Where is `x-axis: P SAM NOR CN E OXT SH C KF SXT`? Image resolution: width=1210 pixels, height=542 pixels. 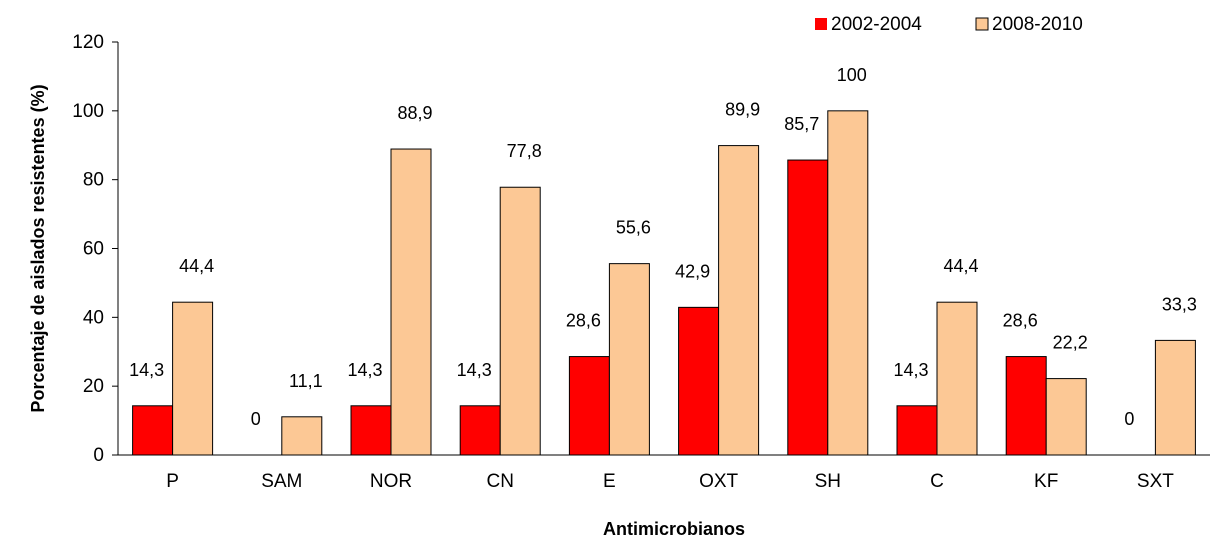 x-axis: P SAM NOR CN E OXT SH C KF SXT is located at coordinates (664, 473).